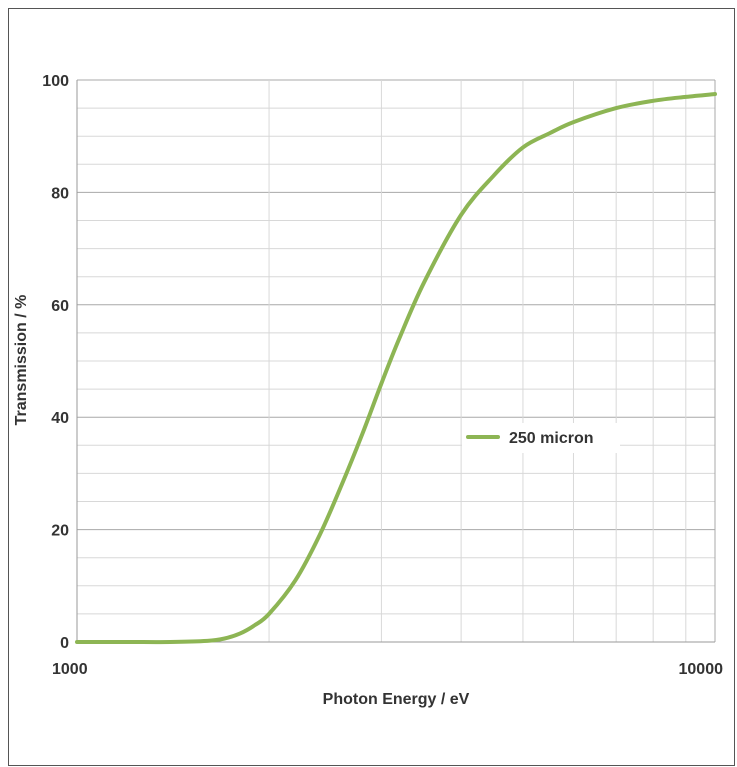 The width and height of the screenshot is (737, 767). I want to click on y-tick-label: 80, so click(60, 193).